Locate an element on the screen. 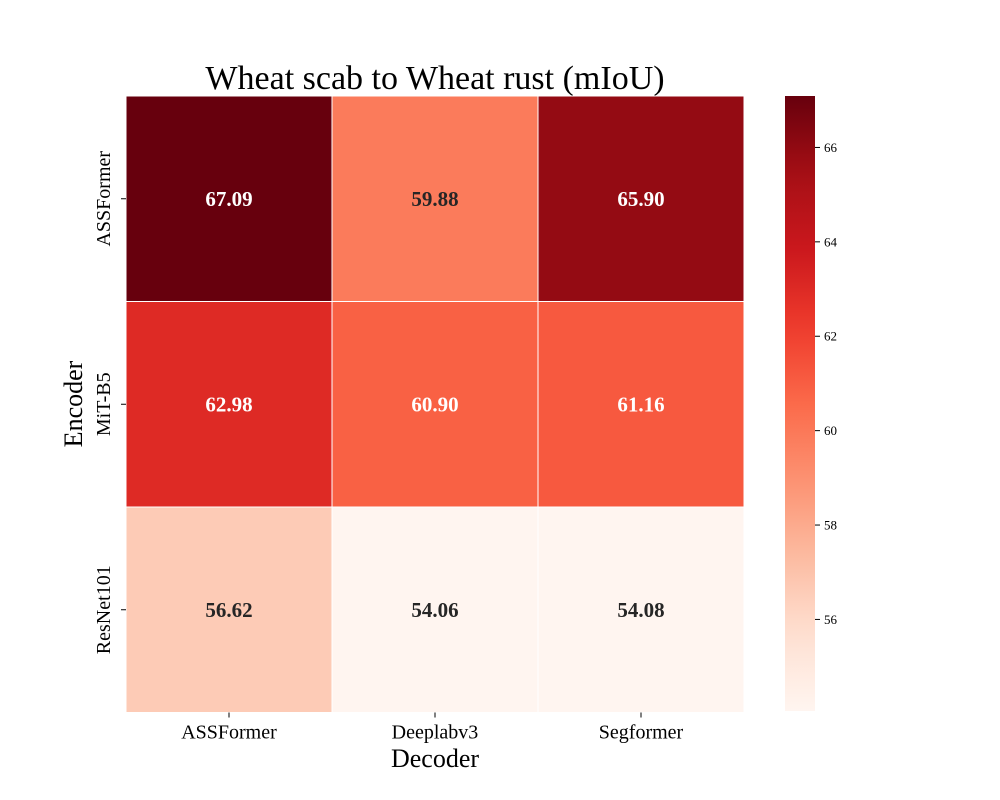  x-tick-label: ASSFormer is located at coordinates (229, 733).